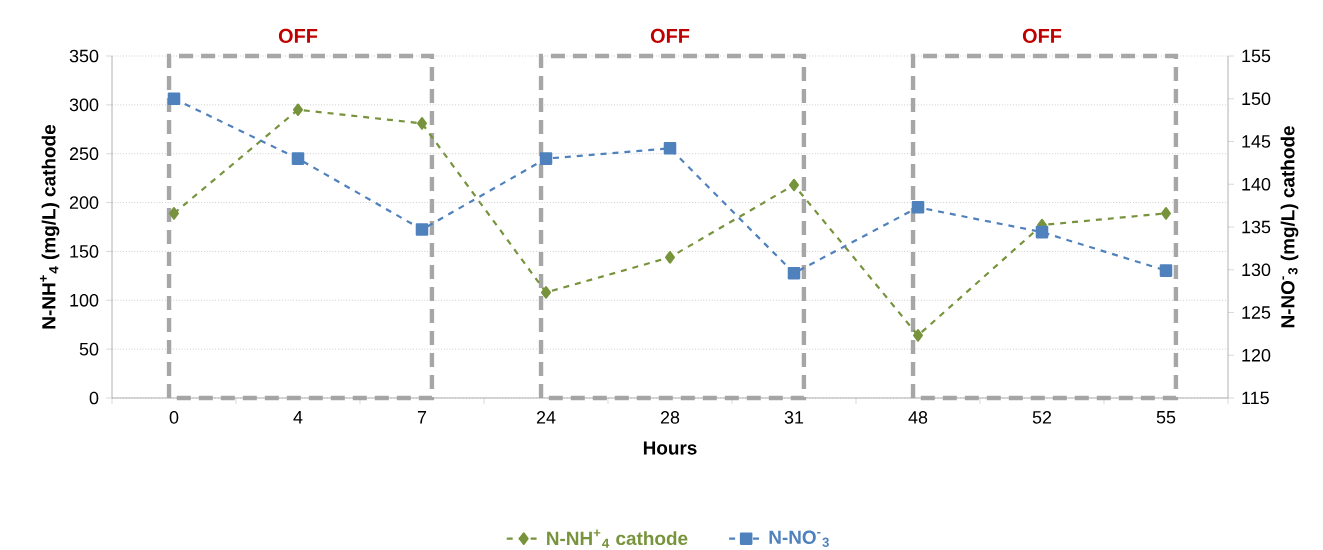 Image resolution: width=1323 pixels, height=550 pixels. I want to click on legend-label: N-NO$^{-}$3, so click(799, 539).